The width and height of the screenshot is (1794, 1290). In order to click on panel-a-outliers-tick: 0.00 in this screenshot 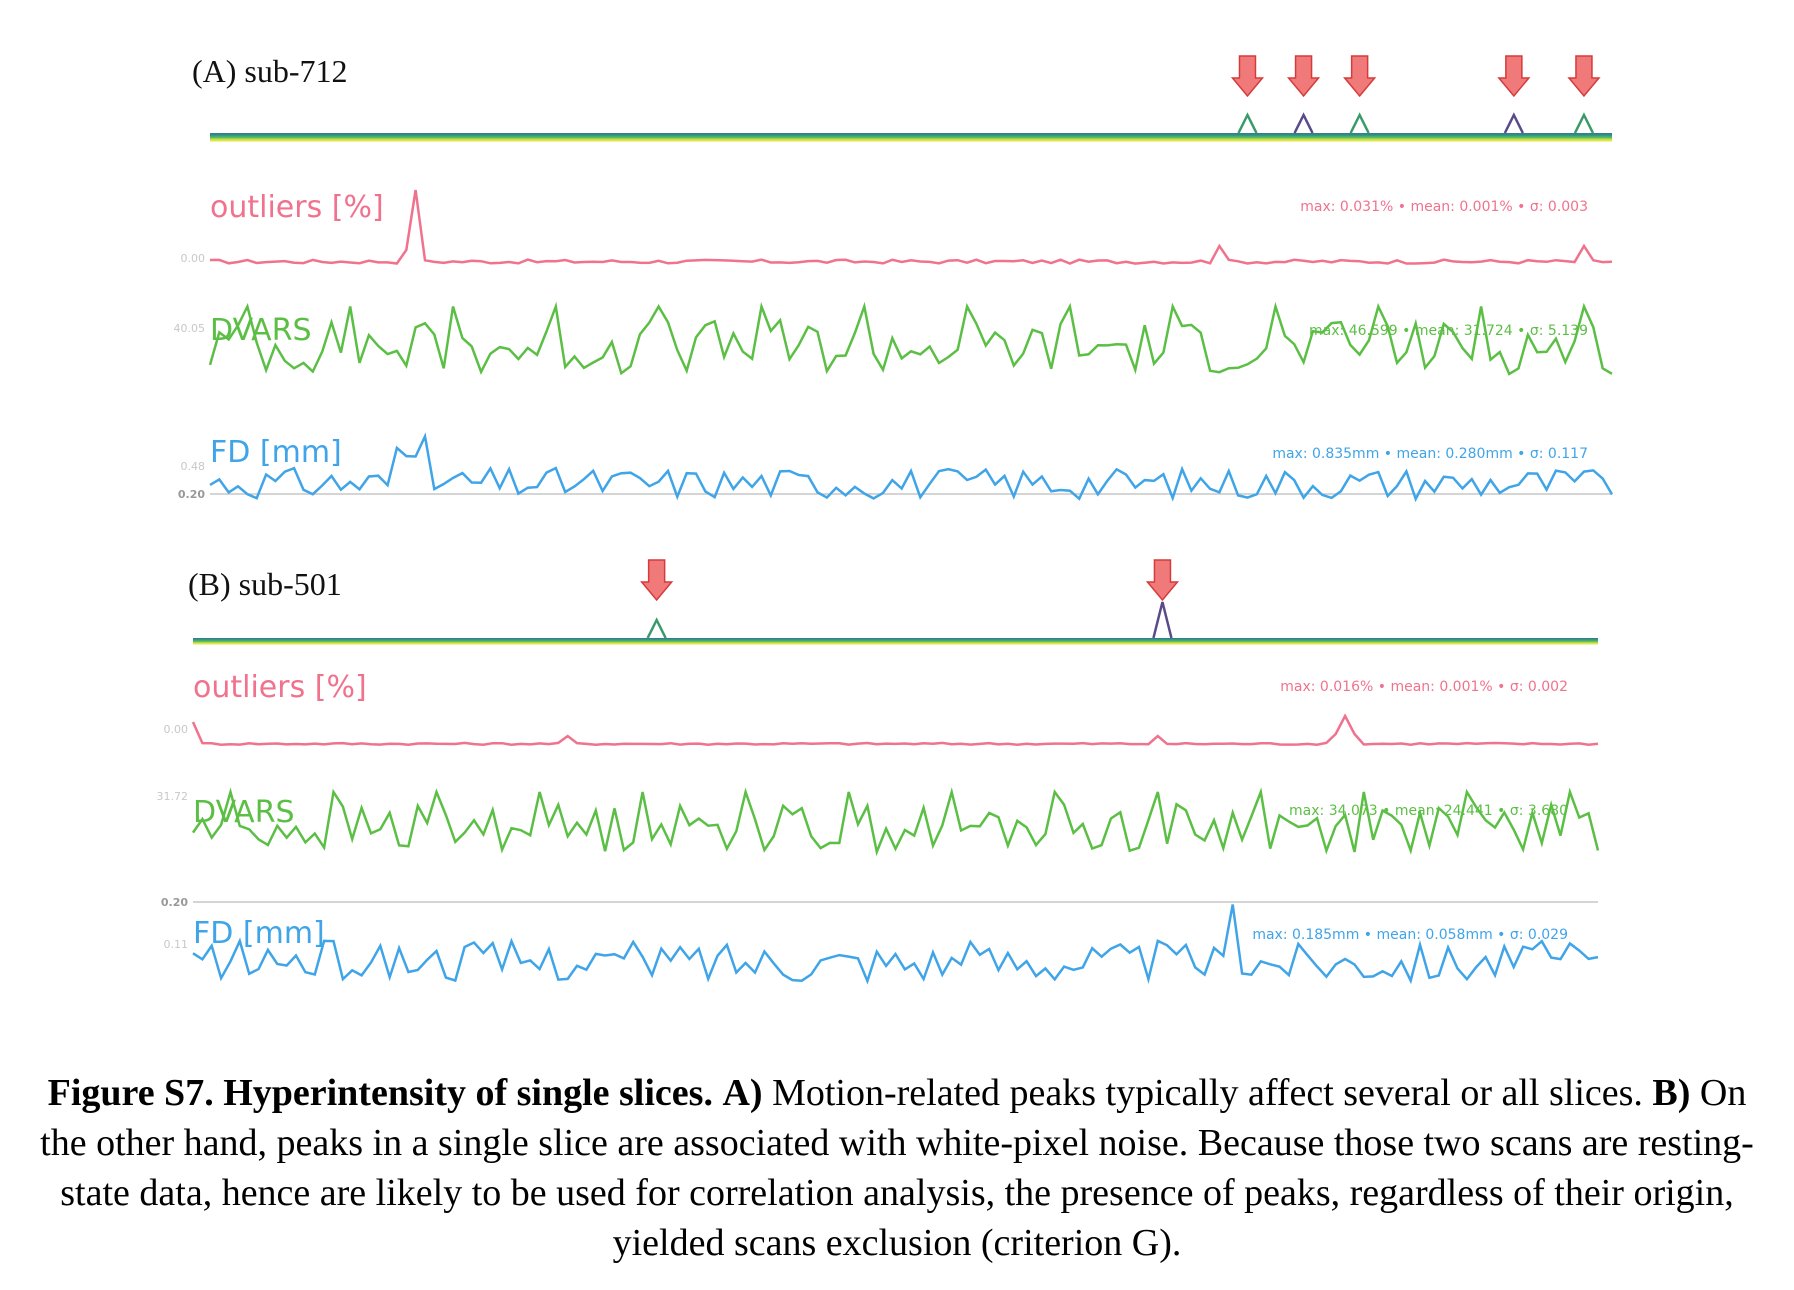, I will do `click(193, 258)`.